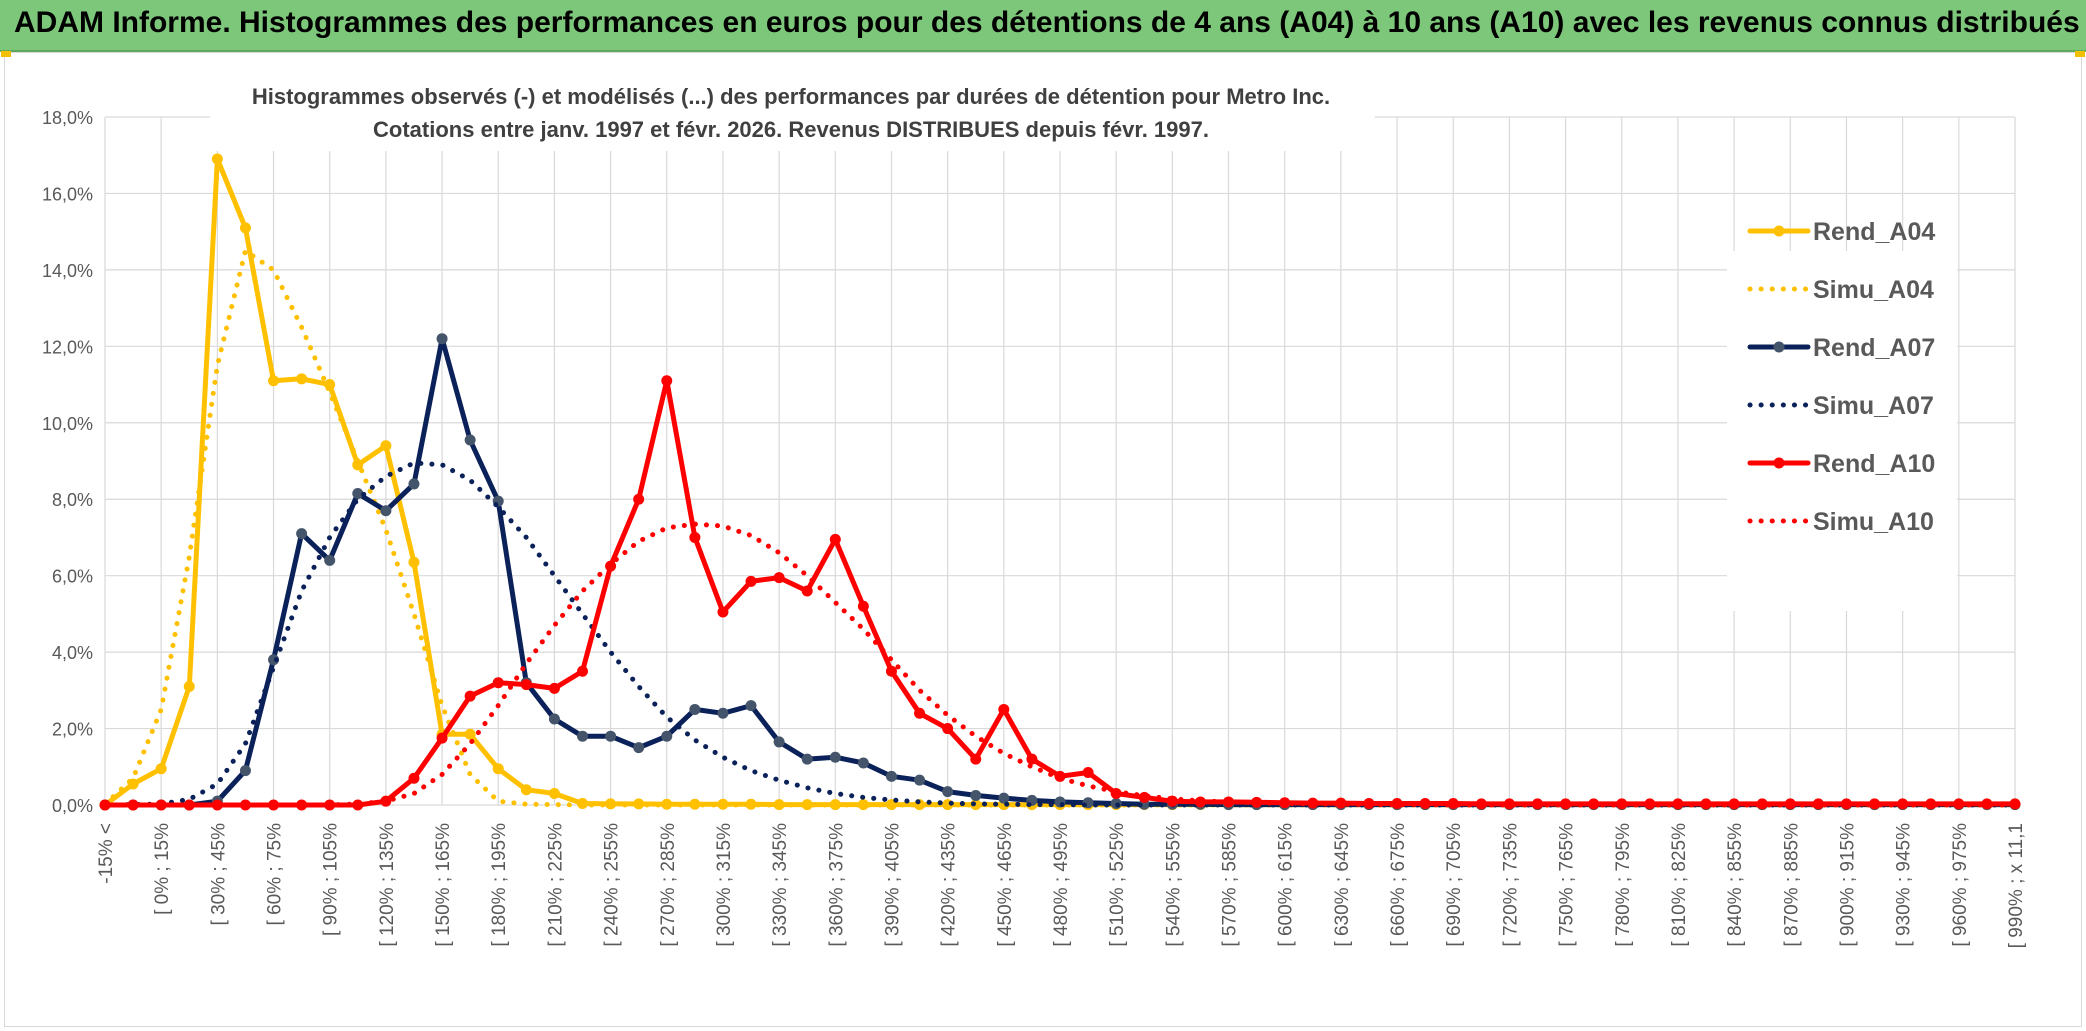 This screenshot has width=2086, height=1031. What do you see at coordinates (1960, 885) in the screenshot?
I see `x-tick-label: [ 960% ; 975%` at bounding box center [1960, 885].